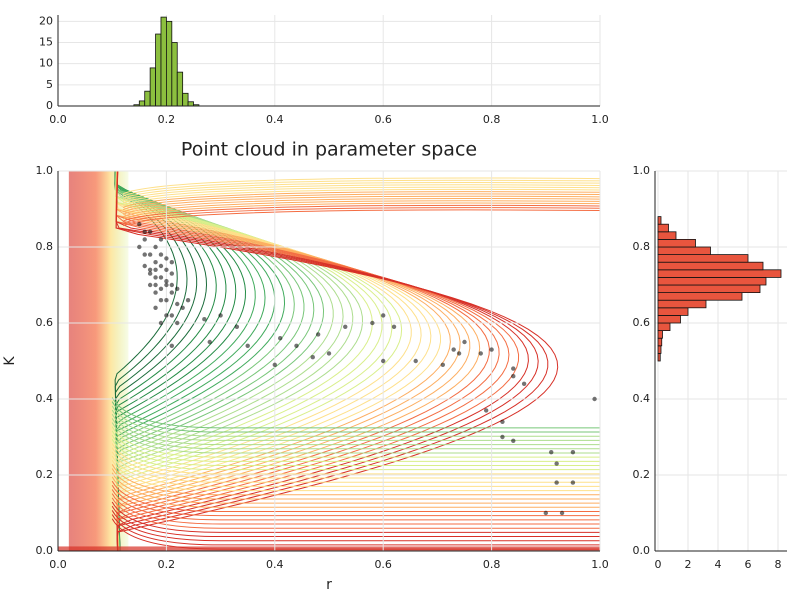 The height and width of the screenshot is (600, 800). I want to click on y-tick-label: 10, so click(46, 63).